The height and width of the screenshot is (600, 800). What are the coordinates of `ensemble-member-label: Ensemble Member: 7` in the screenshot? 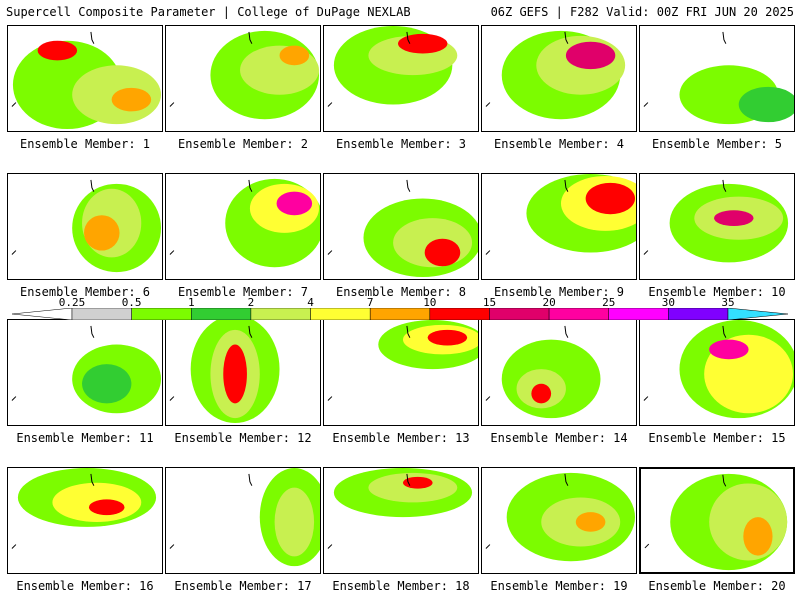 It's located at (243, 292).